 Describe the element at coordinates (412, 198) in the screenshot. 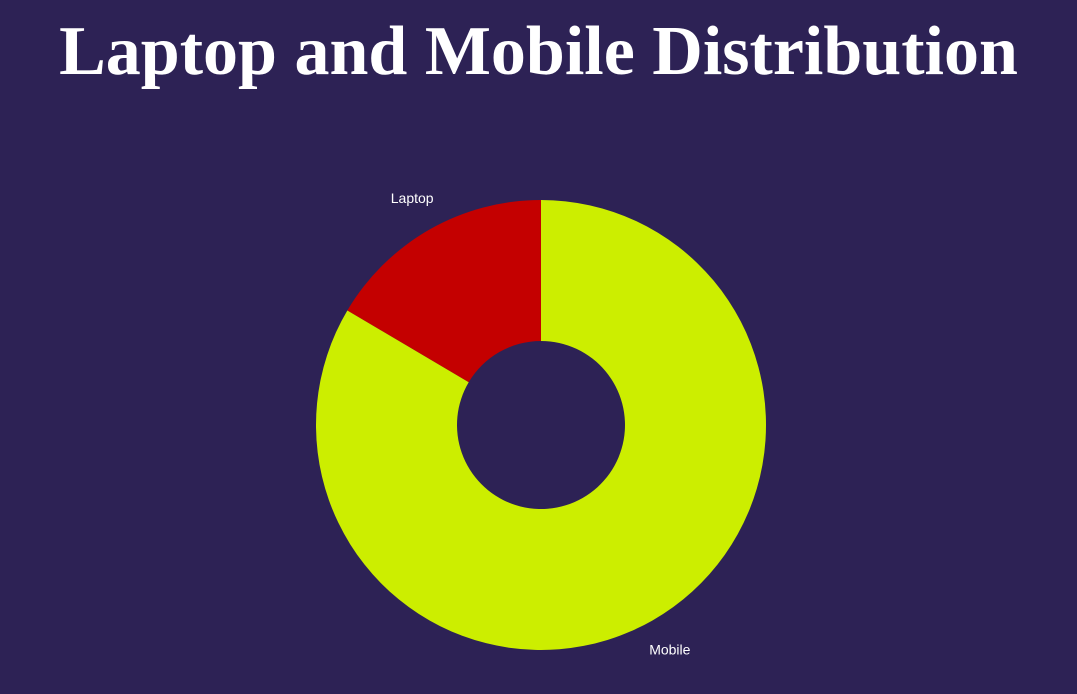

I see `slice-label-laptop: Laptop` at that location.